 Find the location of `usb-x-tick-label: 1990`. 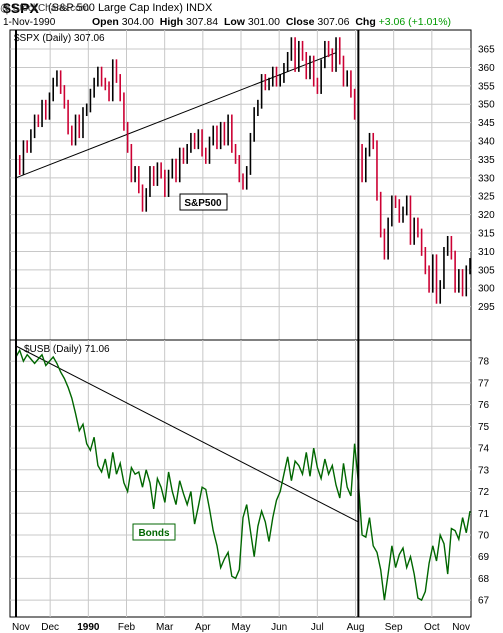

usb-x-tick-label: 1990 is located at coordinates (88, 627).